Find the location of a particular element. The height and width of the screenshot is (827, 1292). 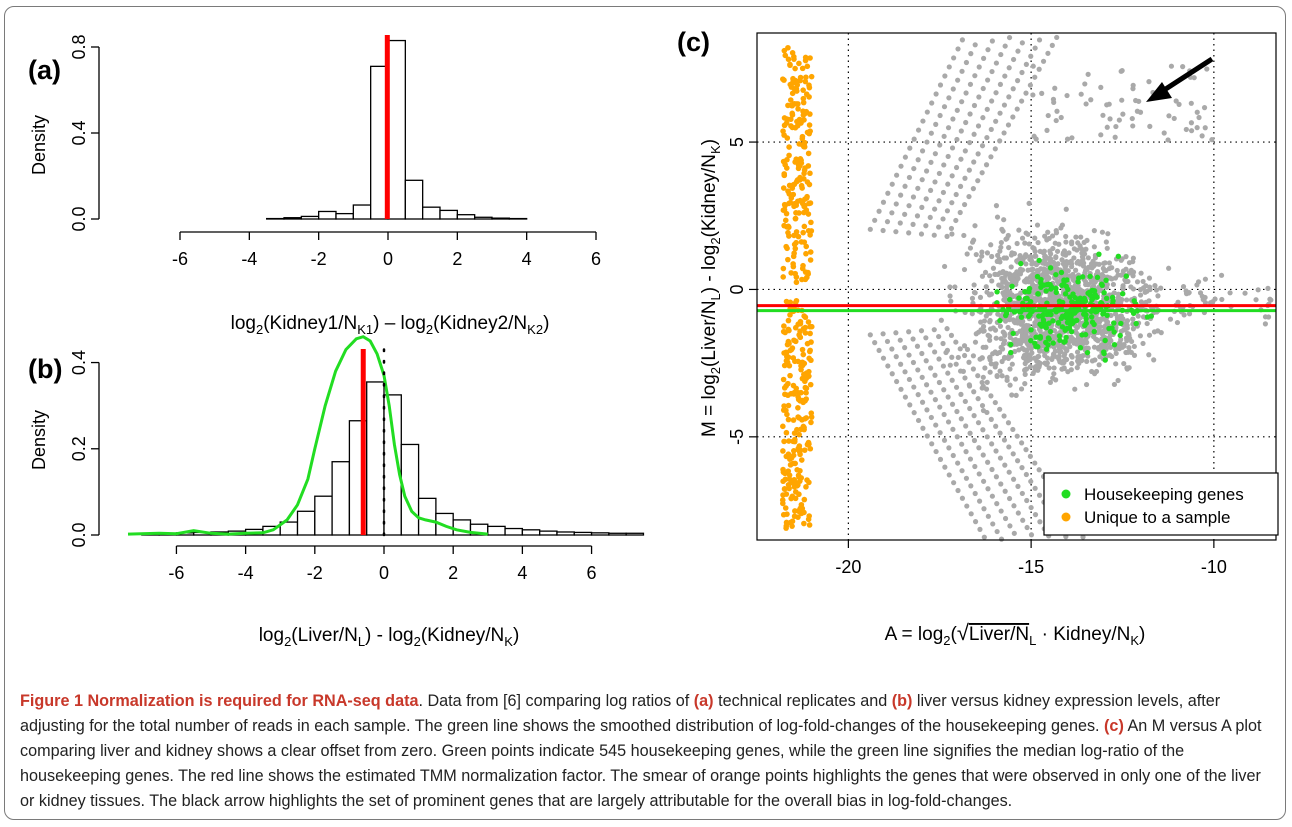

panel-b-bars is located at coordinates (386, 436).